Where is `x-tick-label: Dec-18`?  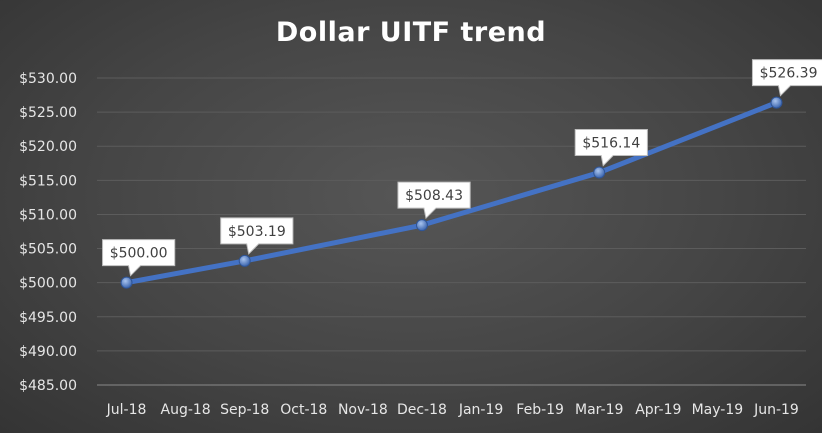
x-tick-label: Dec-18 is located at coordinates (422, 410).